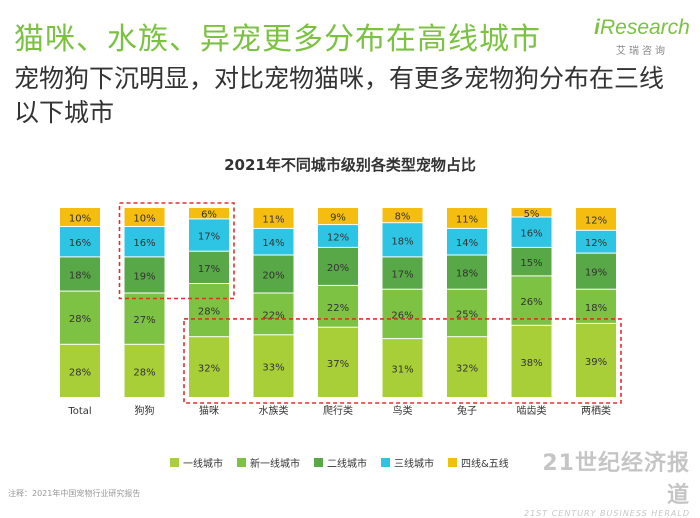 This screenshot has height=518, width=700. What do you see at coordinates (402, 370) in the screenshot?
I see `data-label: 31%` at bounding box center [402, 370].